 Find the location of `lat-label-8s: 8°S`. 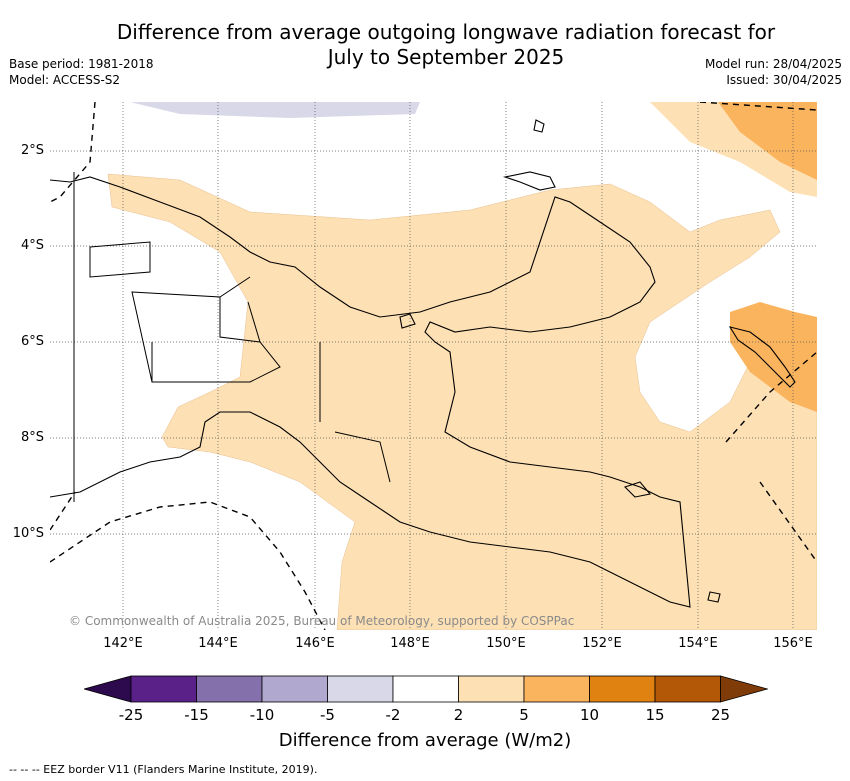

lat-label-8s: 8°S is located at coordinates (32, 437).